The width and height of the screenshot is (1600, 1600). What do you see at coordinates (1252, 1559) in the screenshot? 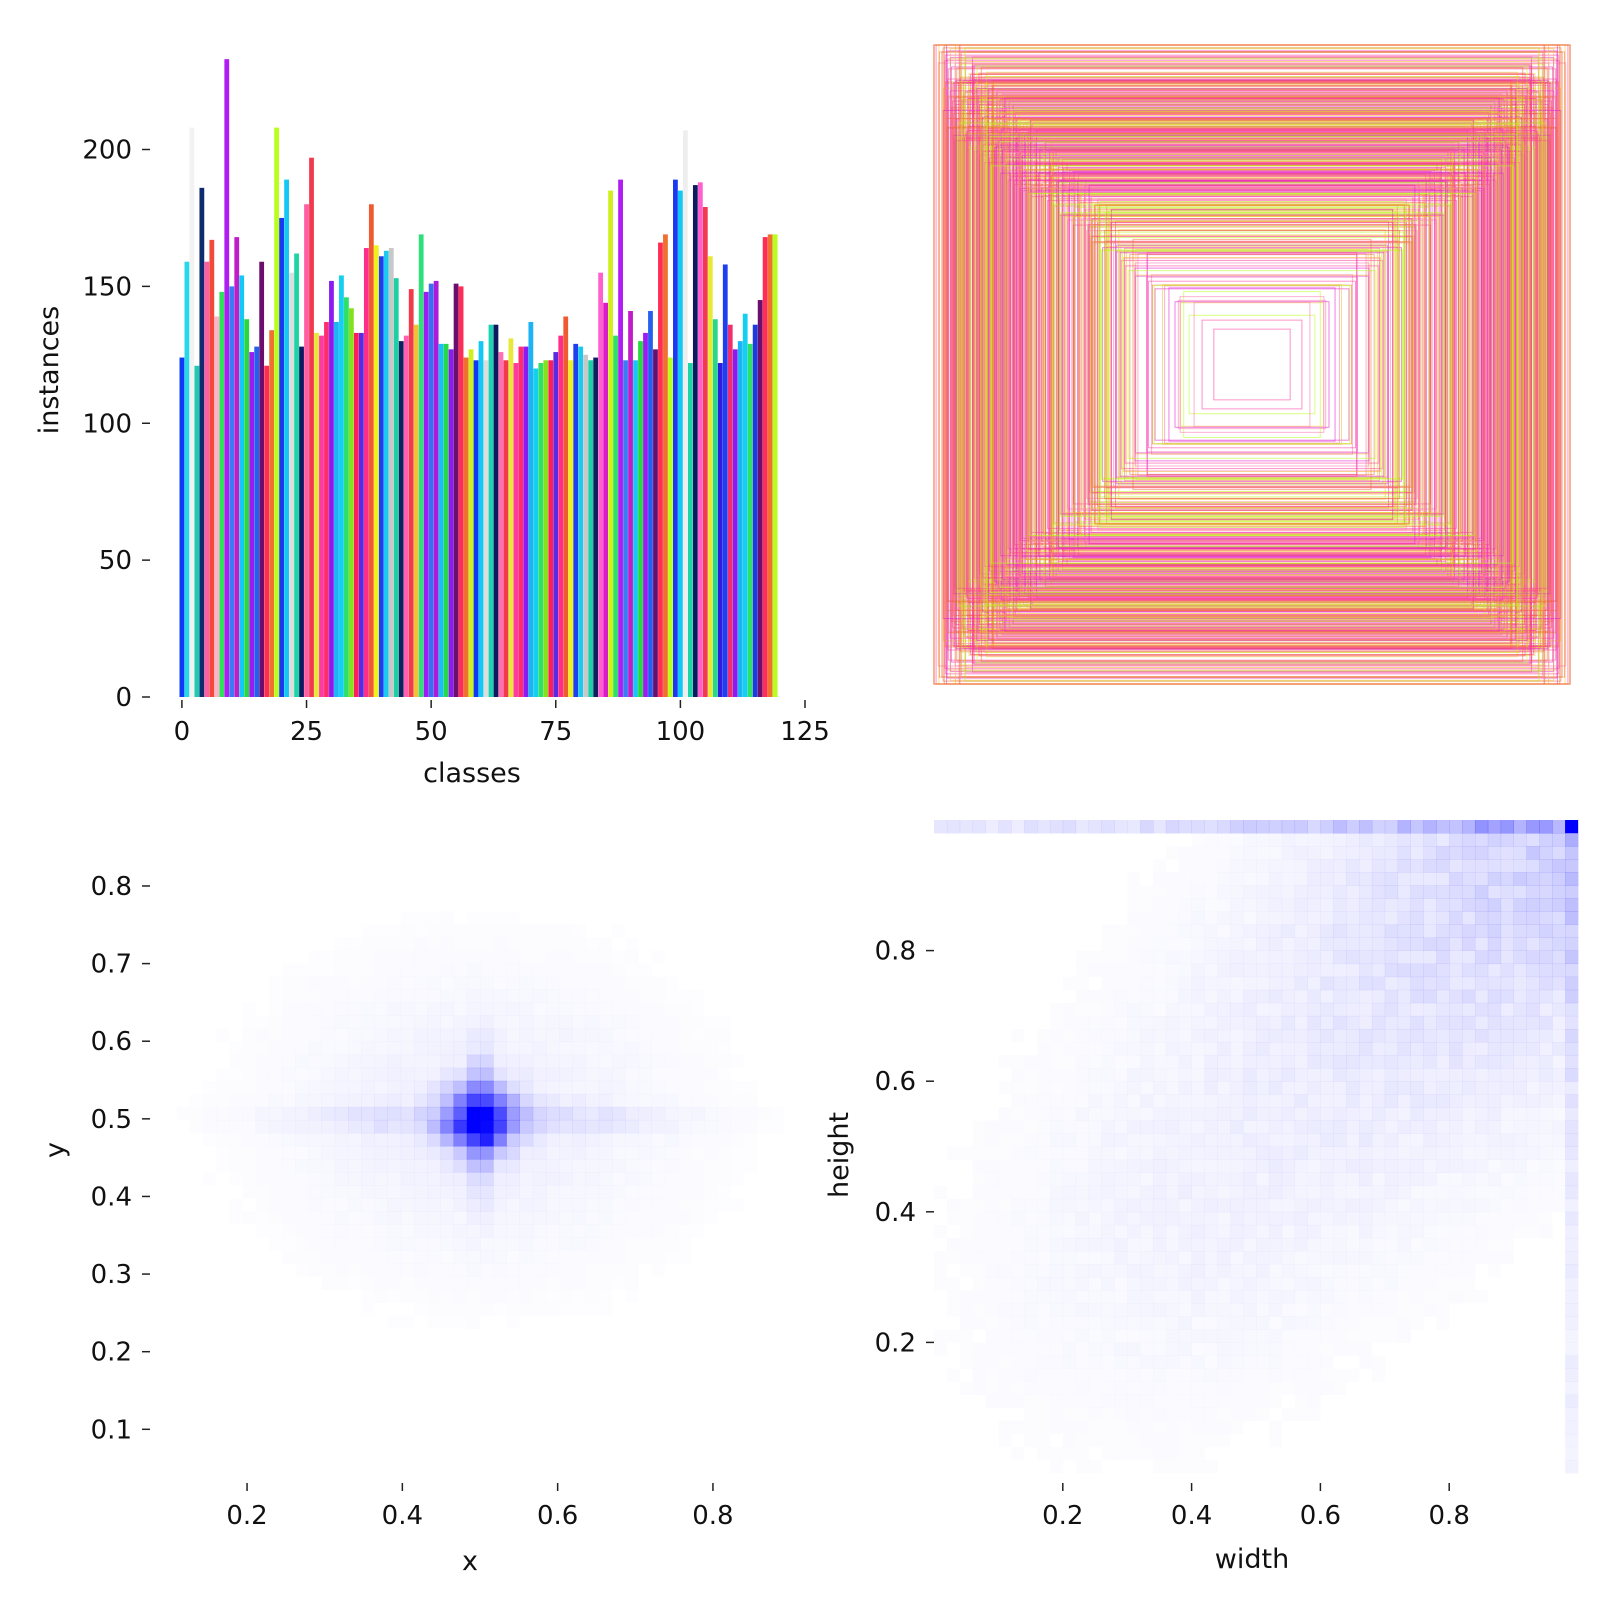
I see `wh-x-axis-label: width` at bounding box center [1252, 1559].